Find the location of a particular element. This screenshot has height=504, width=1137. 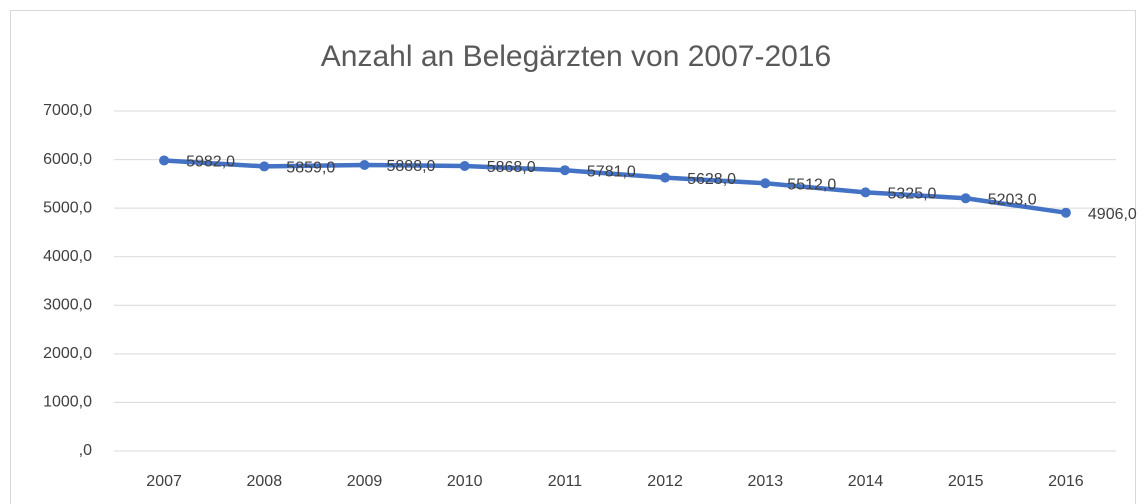

y-tick-label: 7000,0 is located at coordinates (67, 110).